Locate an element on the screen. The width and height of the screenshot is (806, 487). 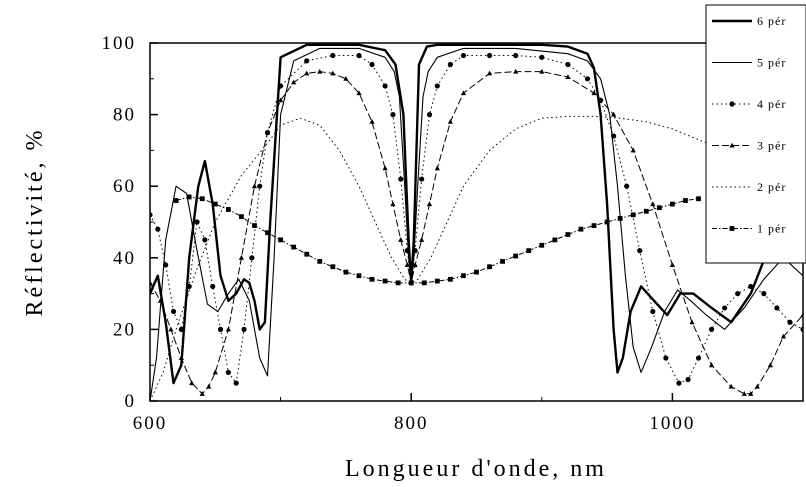
legend-box is located at coordinates (755, 134).